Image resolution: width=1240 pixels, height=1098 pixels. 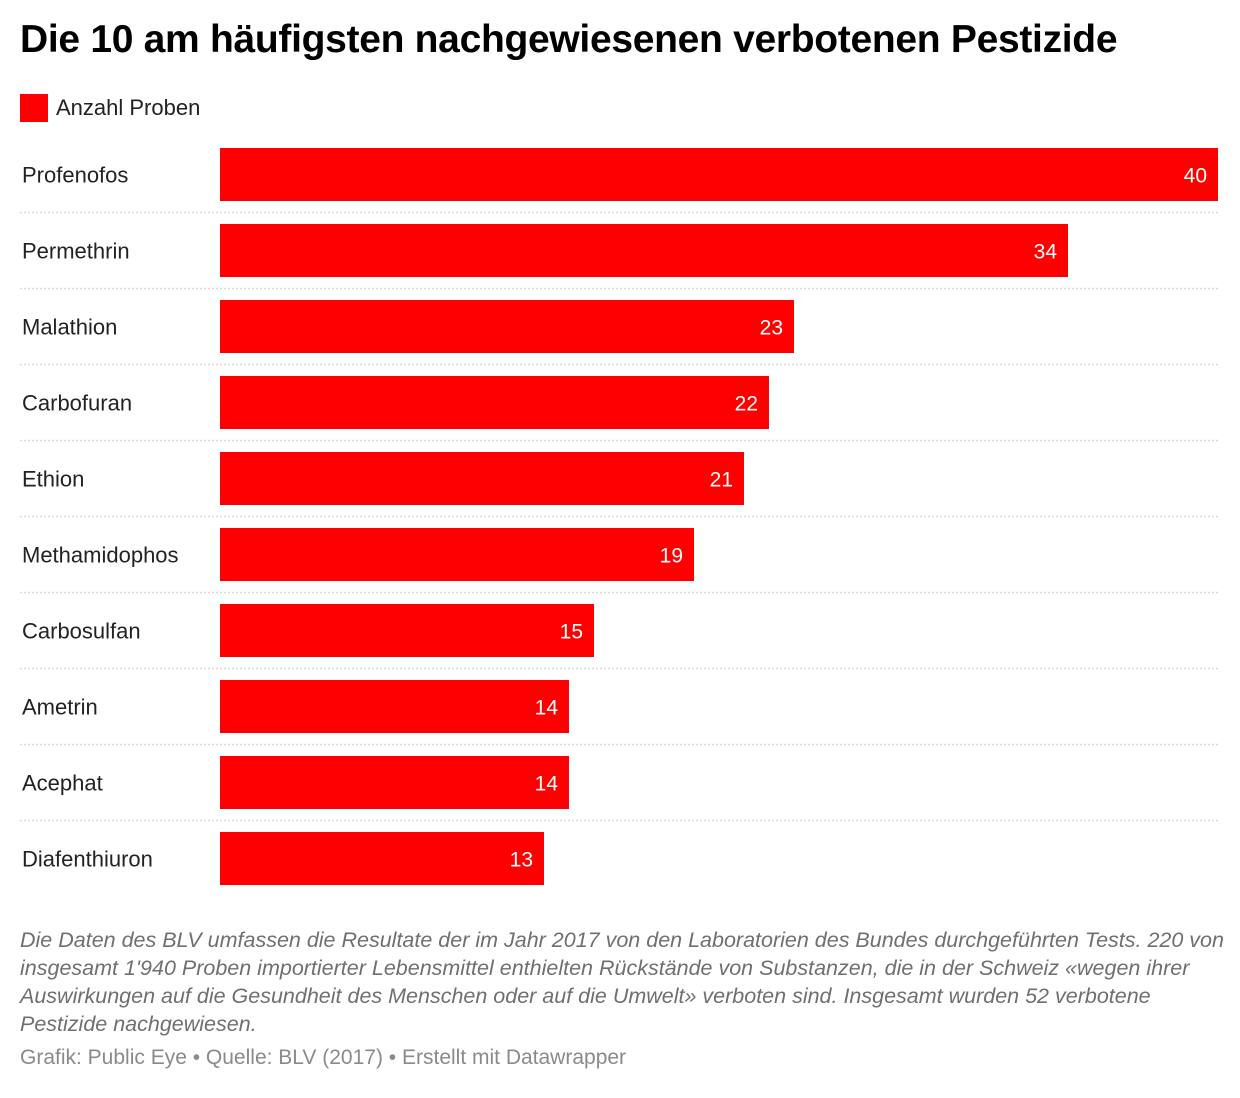 What do you see at coordinates (1046, 252) in the screenshot?
I see `value-label: 34` at bounding box center [1046, 252].